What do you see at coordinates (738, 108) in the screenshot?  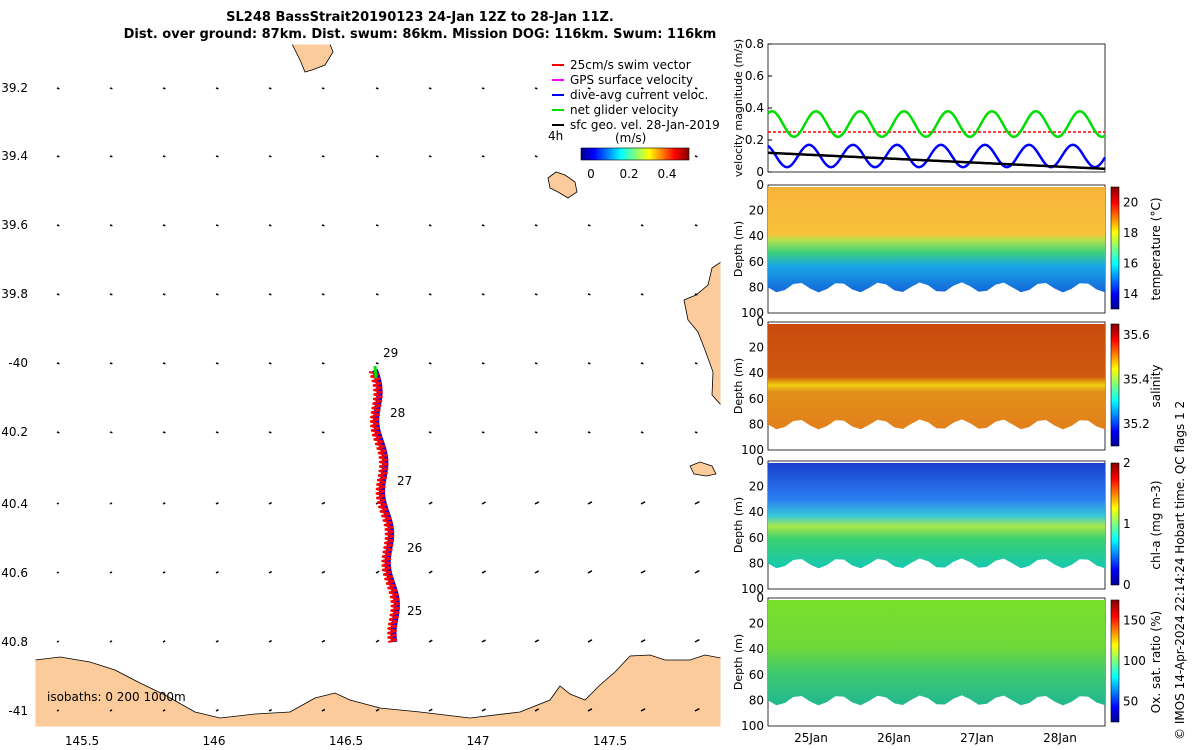 I see `velocity-ylabel: velocity magnitude (m/s)` at bounding box center [738, 108].